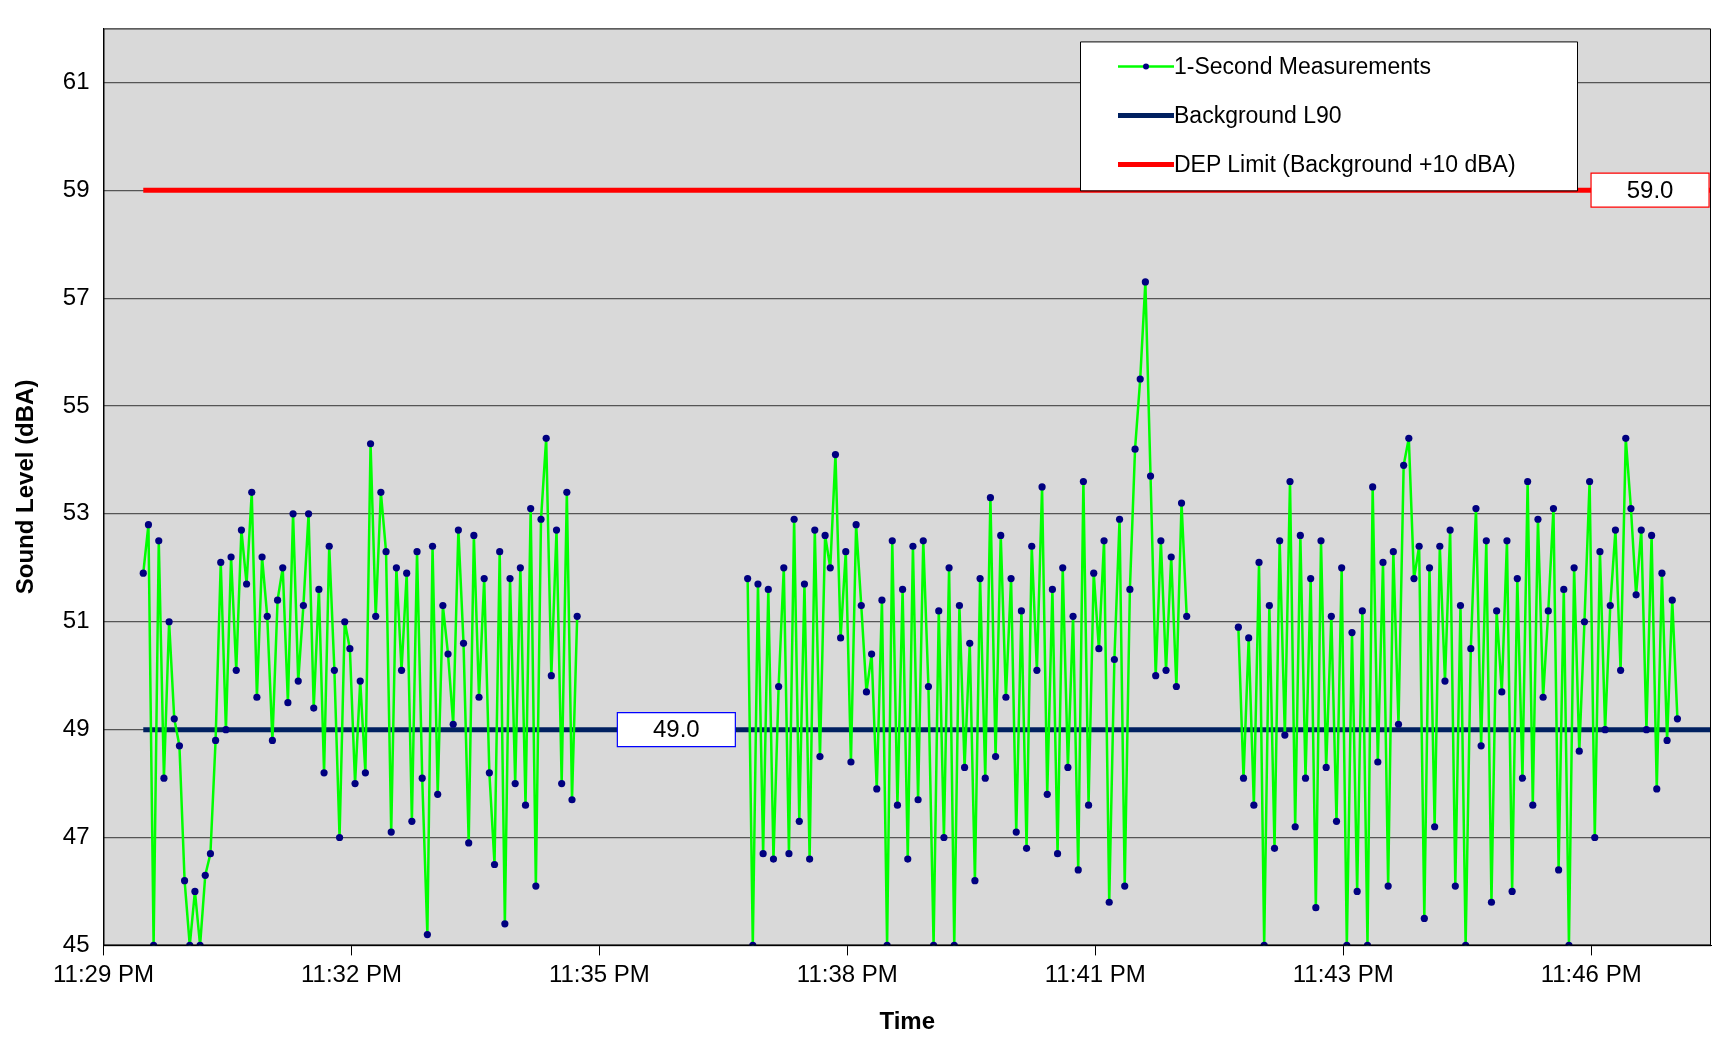 Image resolution: width=1715 pixels, height=1049 pixels. What do you see at coordinates (599, 974) in the screenshot?
I see `x-tick-label: 11:35 PM` at bounding box center [599, 974].